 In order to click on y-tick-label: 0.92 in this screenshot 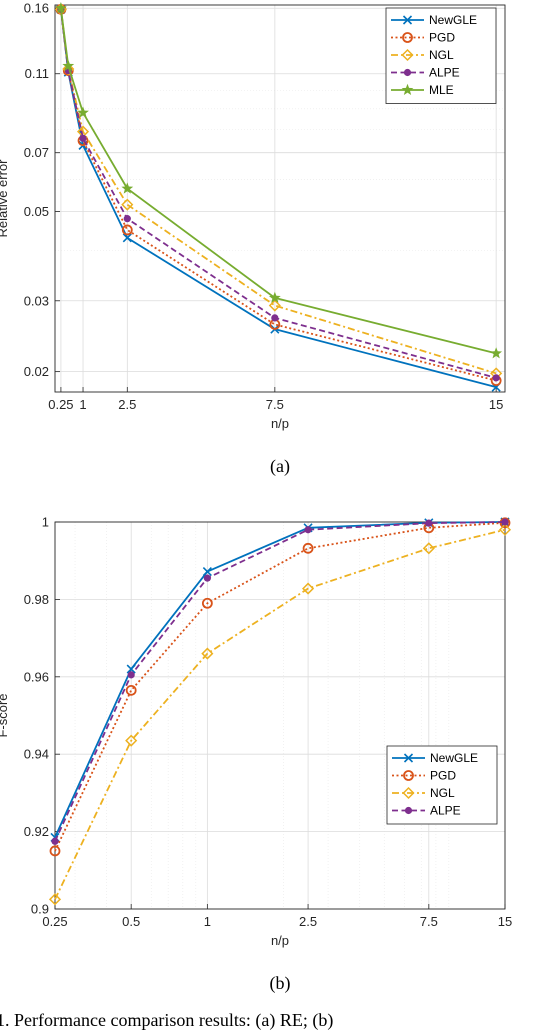, I will do `click(36, 831)`.